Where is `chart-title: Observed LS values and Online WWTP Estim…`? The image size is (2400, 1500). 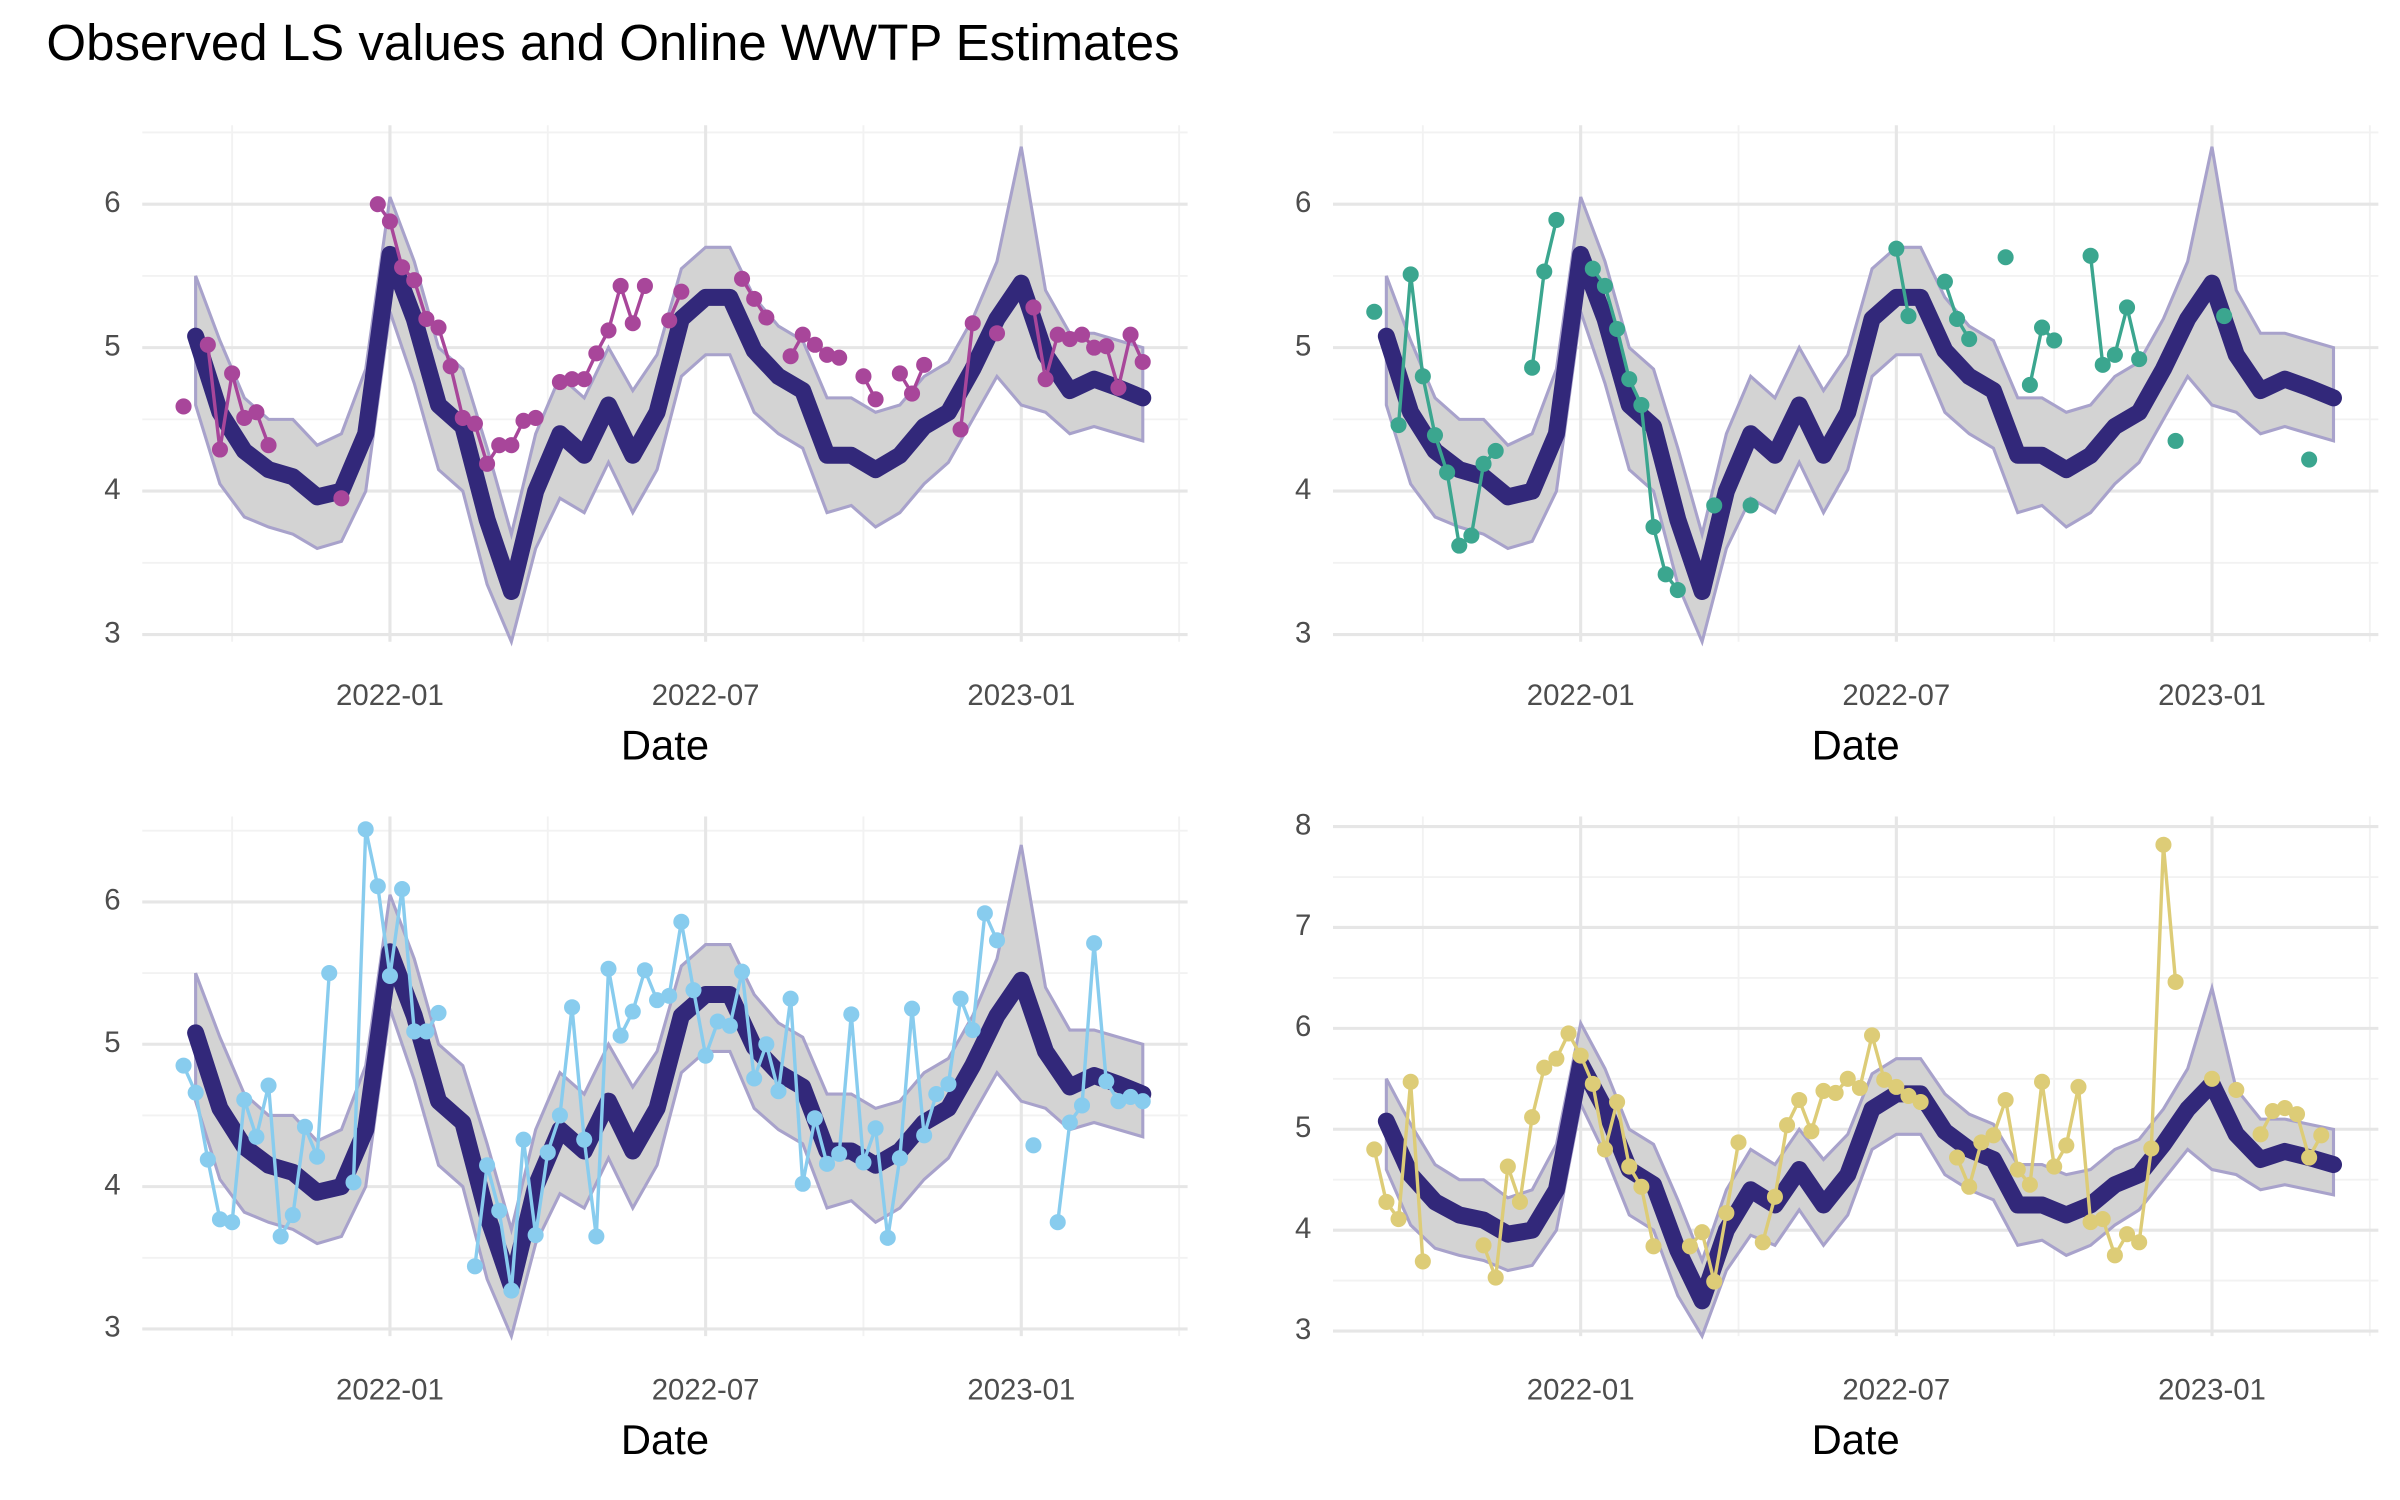
chart-title: Observed LS values and Online WWTP Estim… is located at coordinates (612, 42).